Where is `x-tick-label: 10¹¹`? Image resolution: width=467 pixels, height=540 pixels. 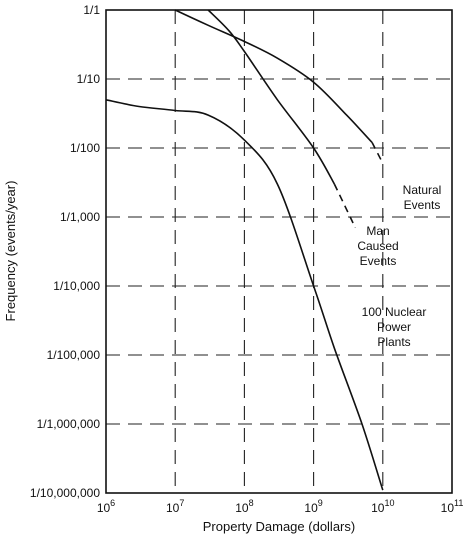
x-tick-label: 10¹¹ is located at coordinates (452, 506).